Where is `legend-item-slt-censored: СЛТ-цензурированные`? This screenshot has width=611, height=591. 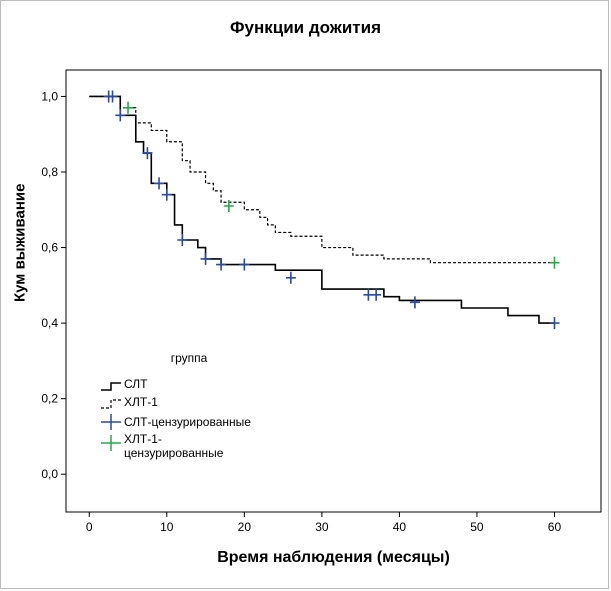 legend-item-slt-censored: СЛТ-цензурированные is located at coordinates (176, 422).